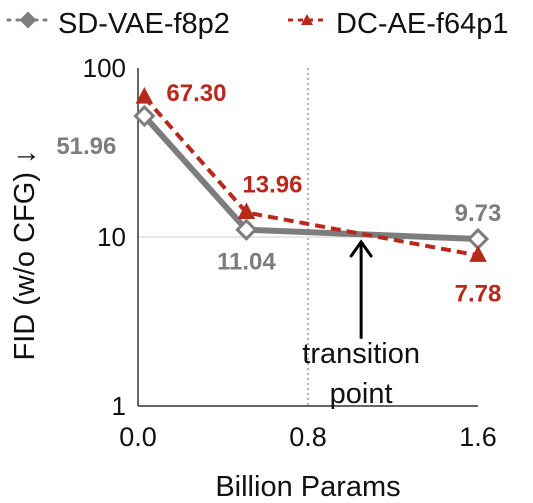 Image resolution: width=533 pixels, height=503 pixels. What do you see at coordinates (246, 262) in the screenshot?
I see `sd-vae-data-label: 11.04` at bounding box center [246, 262].